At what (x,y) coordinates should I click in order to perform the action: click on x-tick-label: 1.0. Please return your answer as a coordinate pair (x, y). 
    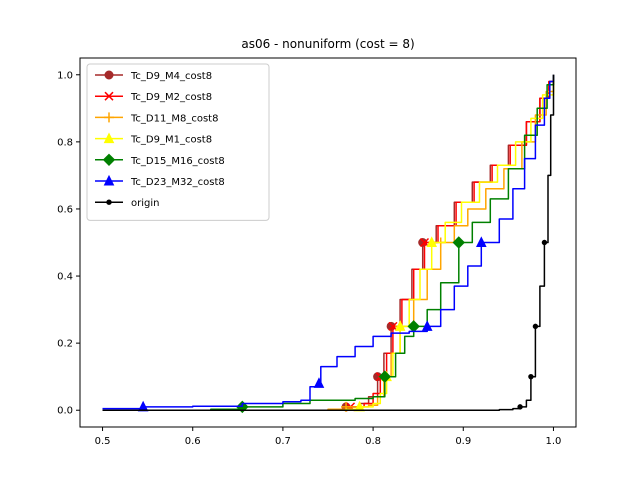
    Looking at the image, I should click on (554, 441).